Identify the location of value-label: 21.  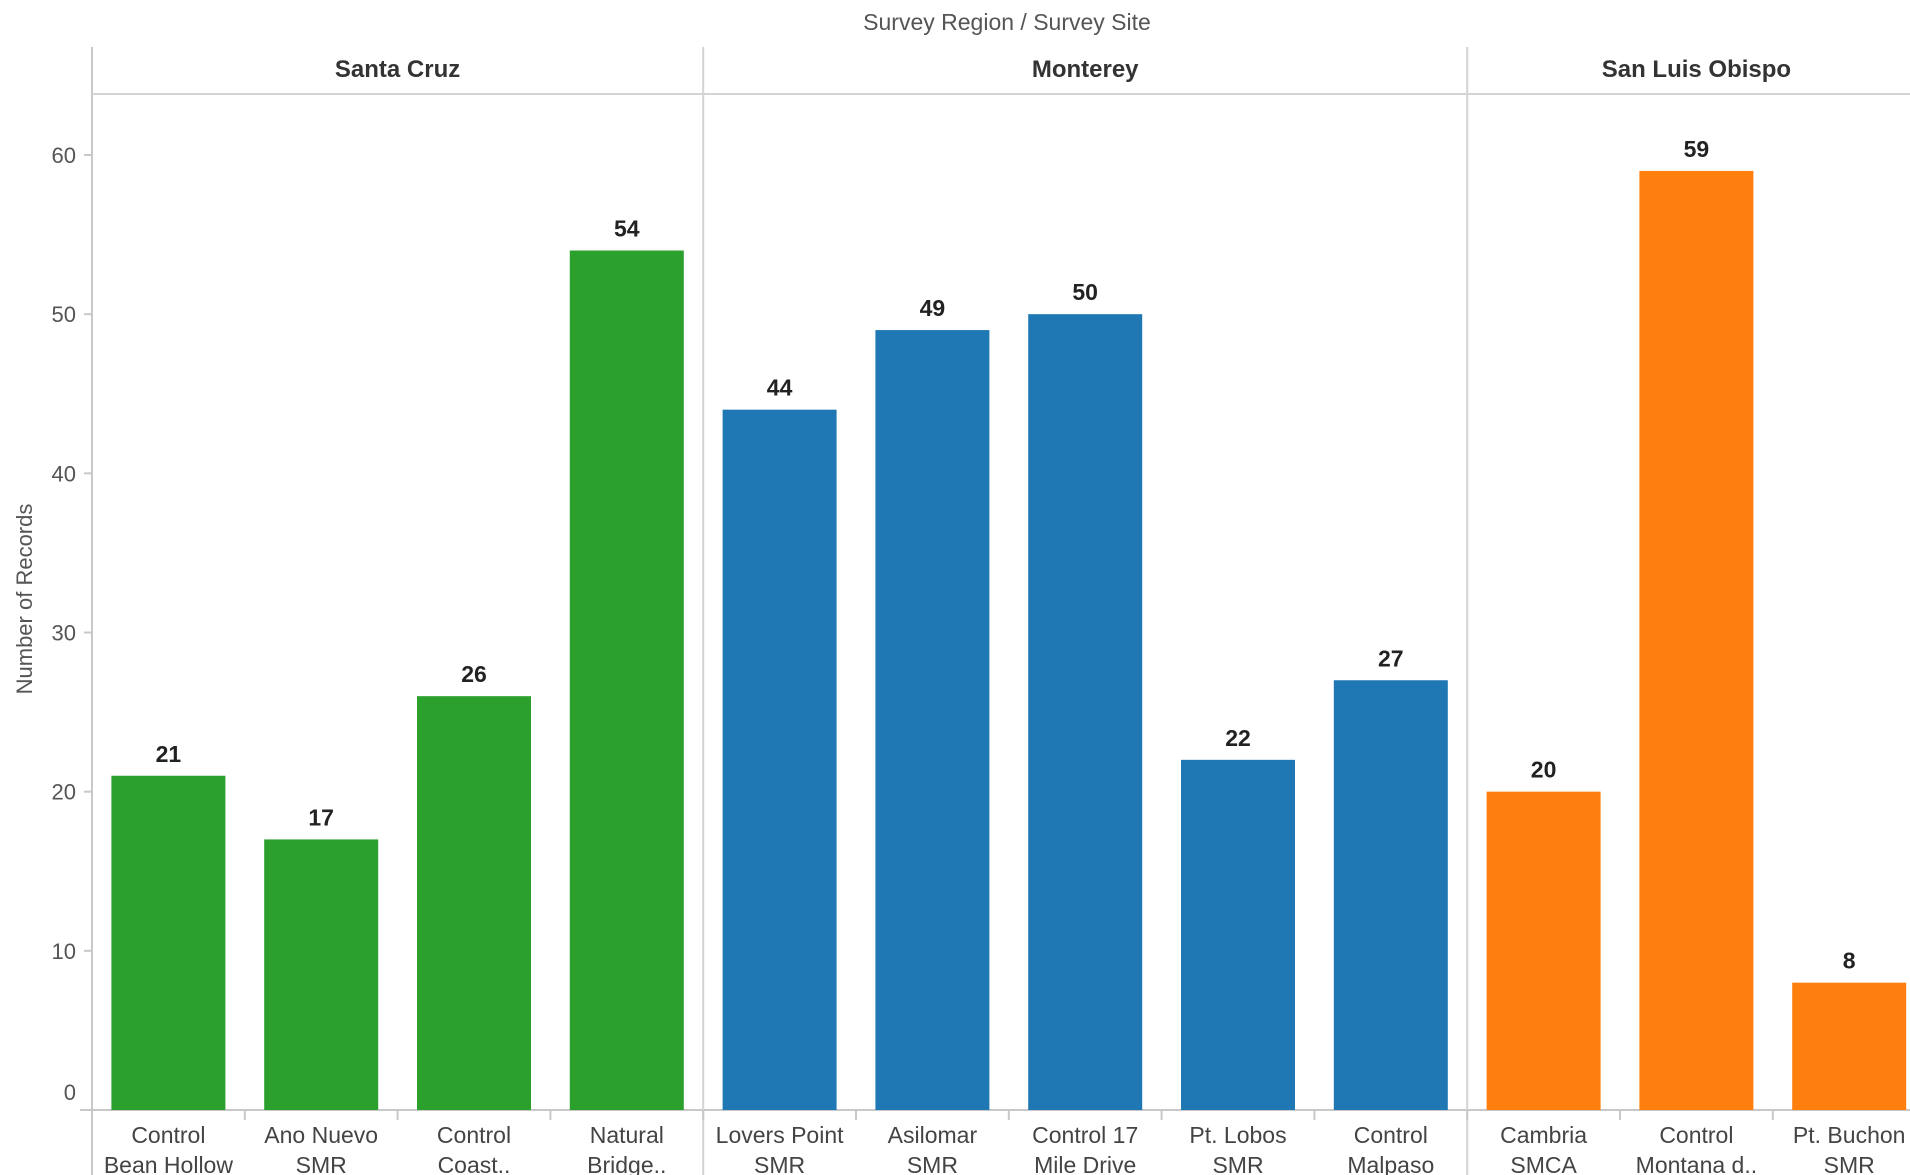
(169, 754).